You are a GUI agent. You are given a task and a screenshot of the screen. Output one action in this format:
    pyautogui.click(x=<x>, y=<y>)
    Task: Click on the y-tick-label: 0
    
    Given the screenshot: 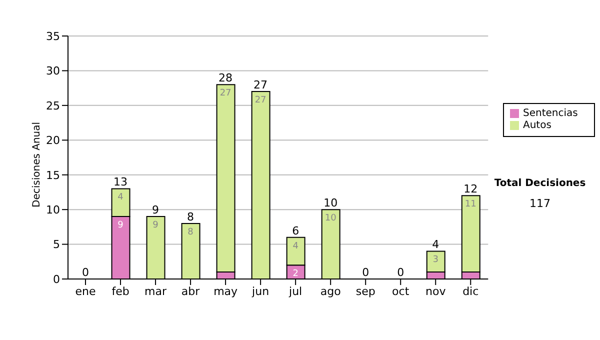 What is the action you would take?
    pyautogui.click(x=56, y=279)
    